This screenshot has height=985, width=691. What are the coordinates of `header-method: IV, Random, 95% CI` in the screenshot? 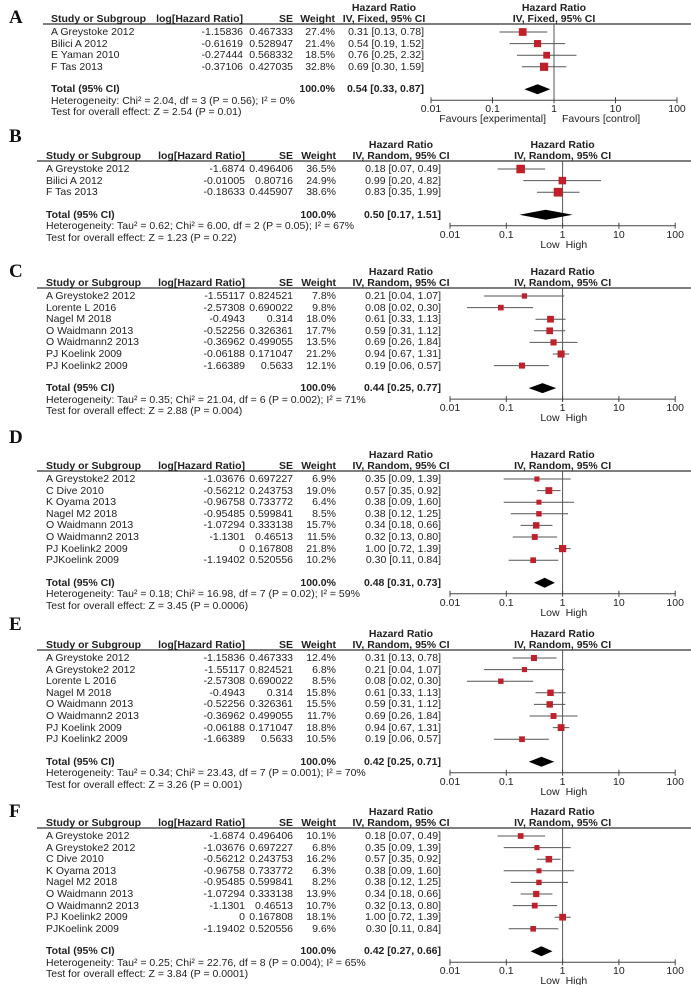 It's located at (401, 283).